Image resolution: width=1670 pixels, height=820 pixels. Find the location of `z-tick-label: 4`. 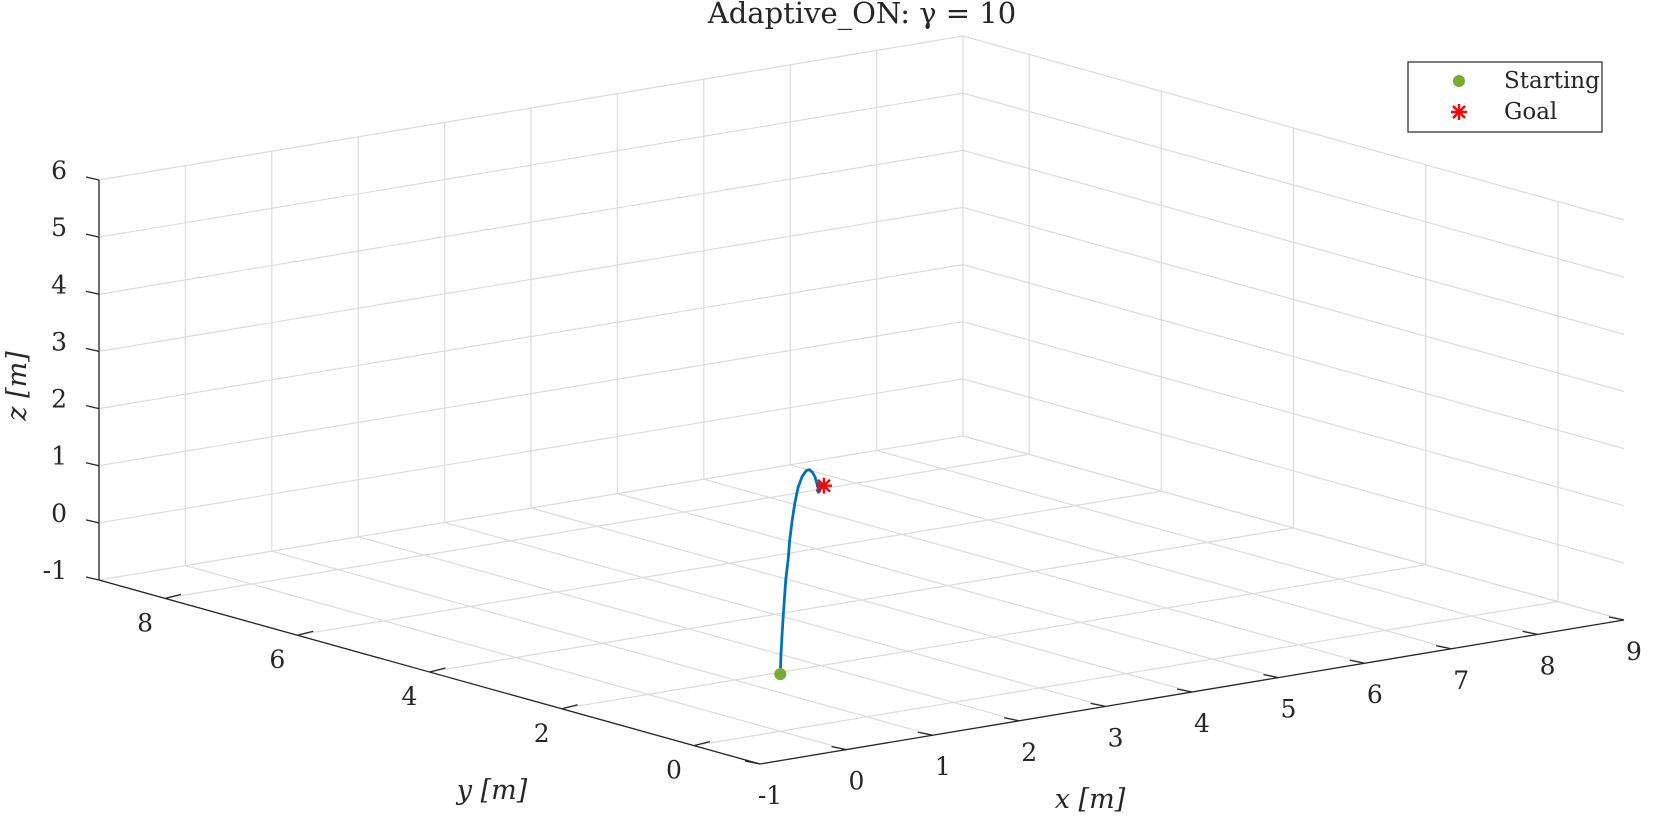

z-tick-label: 4 is located at coordinates (59, 284).